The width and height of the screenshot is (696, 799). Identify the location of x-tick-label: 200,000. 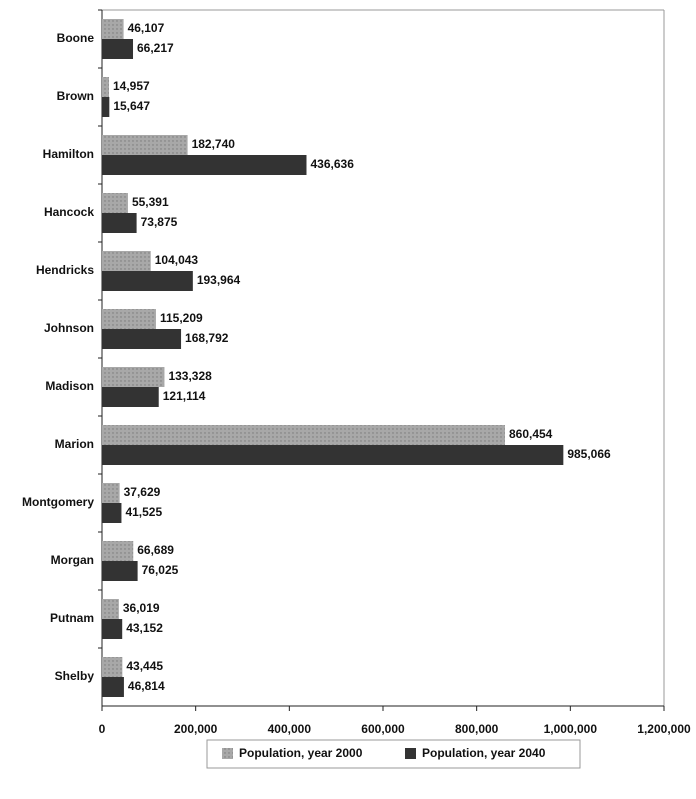
(196, 729).